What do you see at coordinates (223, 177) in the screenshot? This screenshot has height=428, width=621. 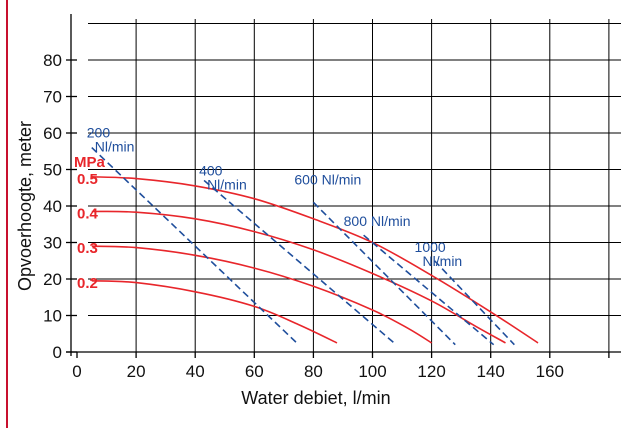 I see `airflow-label-400: 400 Nl/min` at bounding box center [223, 177].